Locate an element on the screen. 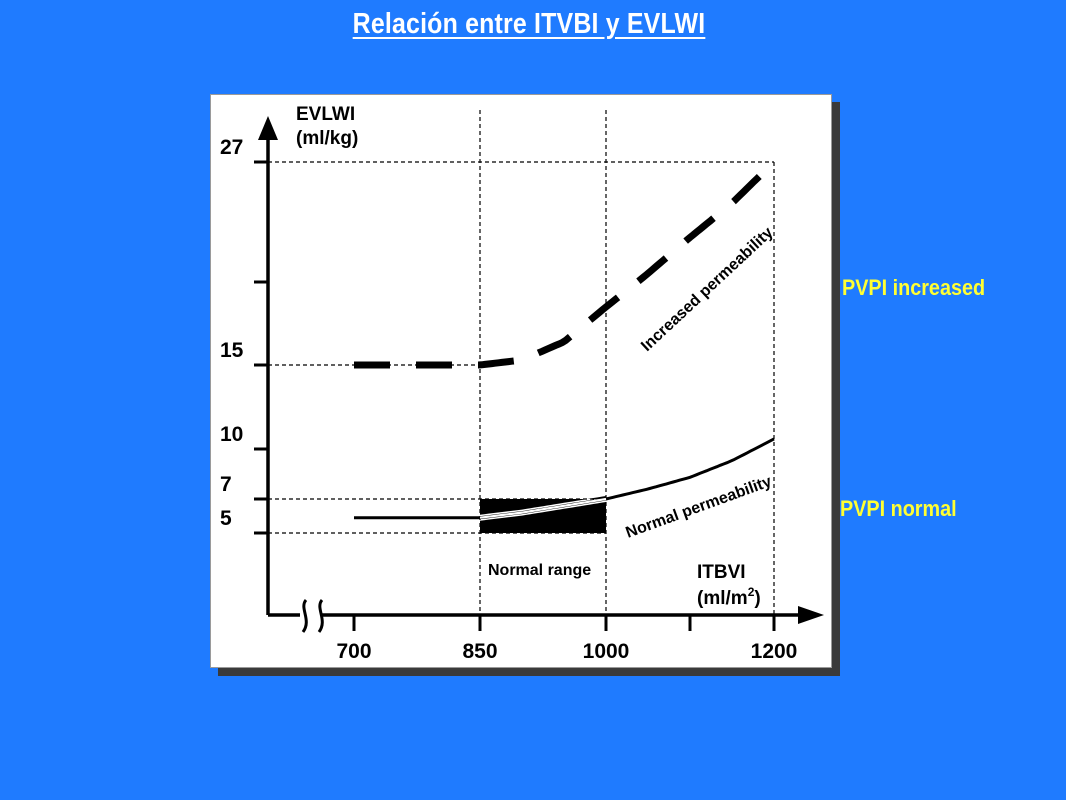  y-axis-unit: (ml/kg) is located at coordinates (327, 138).